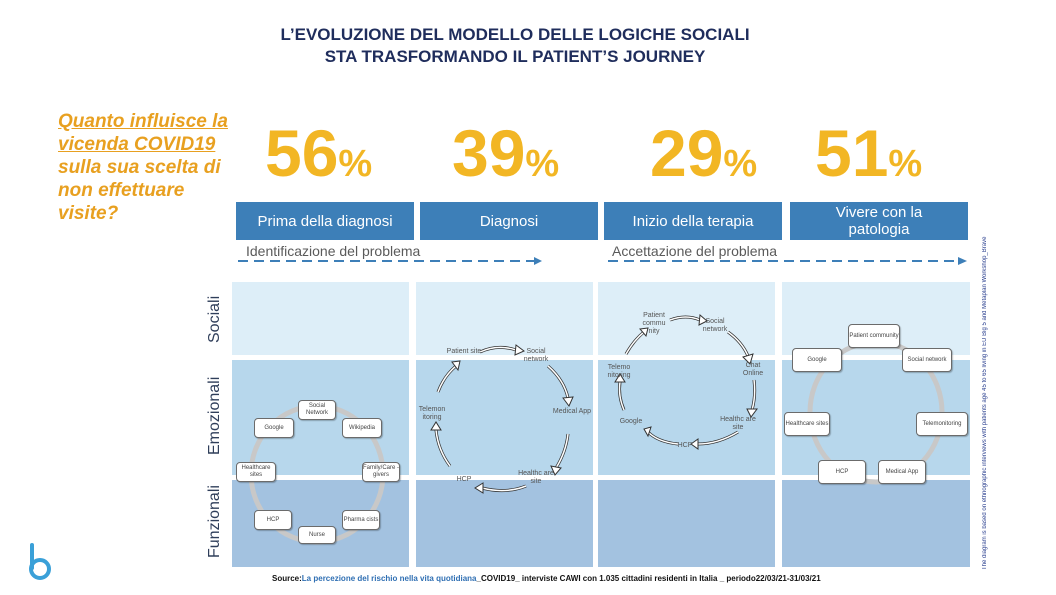 This screenshot has height=595, width=1056. I want to click on question-line-2: vicenda COVID19, so click(137, 144).